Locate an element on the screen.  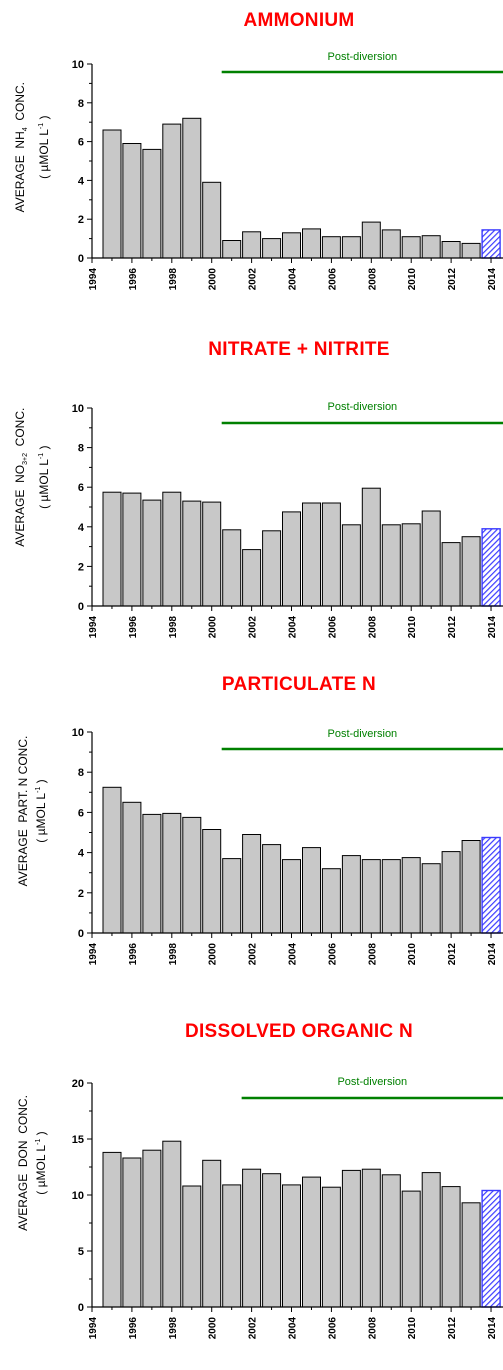
chart-title: AMMONIUM is located at coordinates (299, 20).